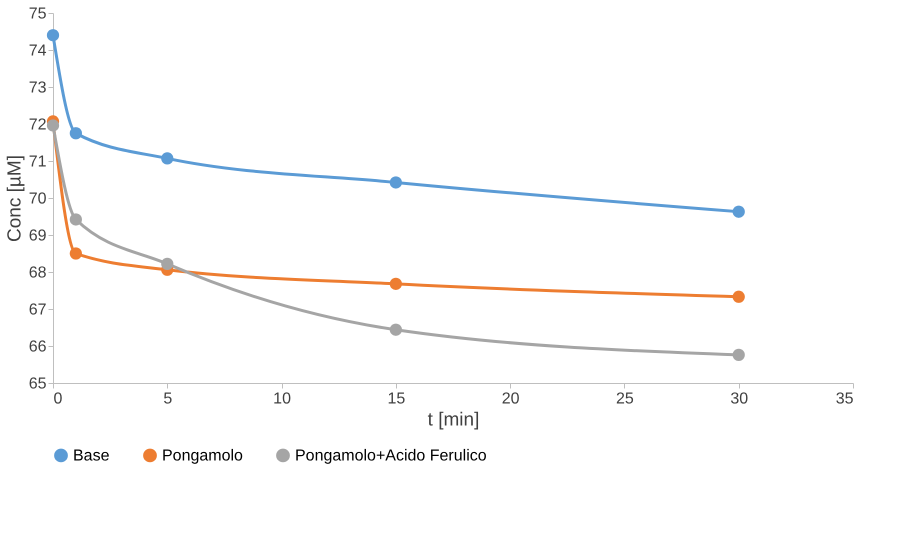  Describe the element at coordinates (845, 399) in the screenshot. I see `x-tick-label: 35` at that location.